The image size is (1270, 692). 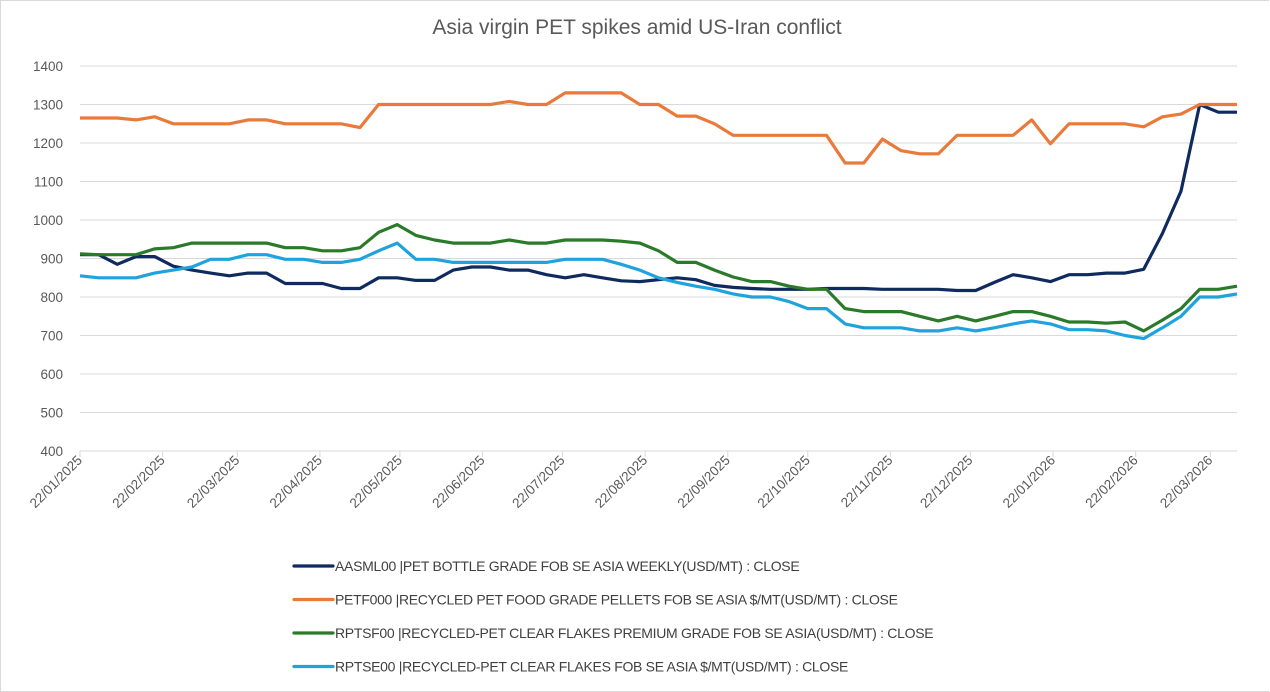 What do you see at coordinates (56, 482) in the screenshot?
I see `x-tick-label: 22/01/2025` at bounding box center [56, 482].